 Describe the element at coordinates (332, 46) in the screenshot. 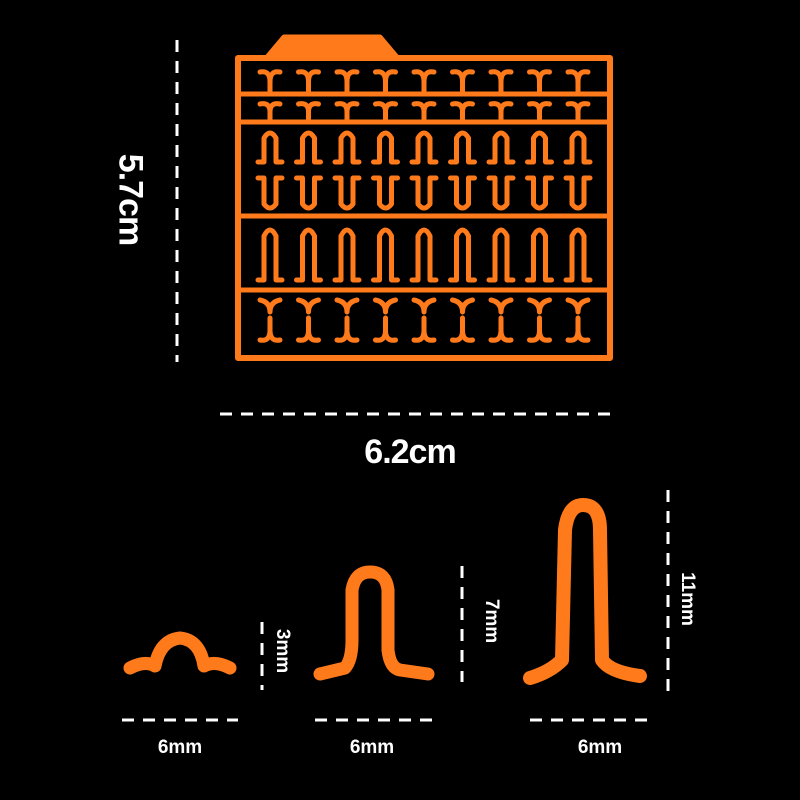

I see `sheet-tab` at that location.